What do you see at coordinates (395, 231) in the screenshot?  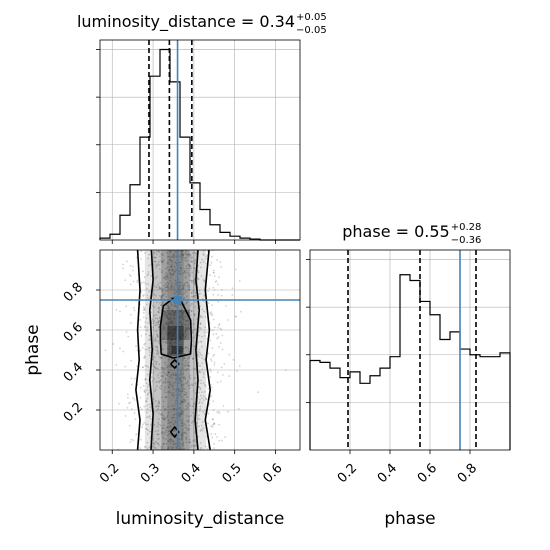 I see `phase-hist-title: phase = 0.55` at bounding box center [395, 231].